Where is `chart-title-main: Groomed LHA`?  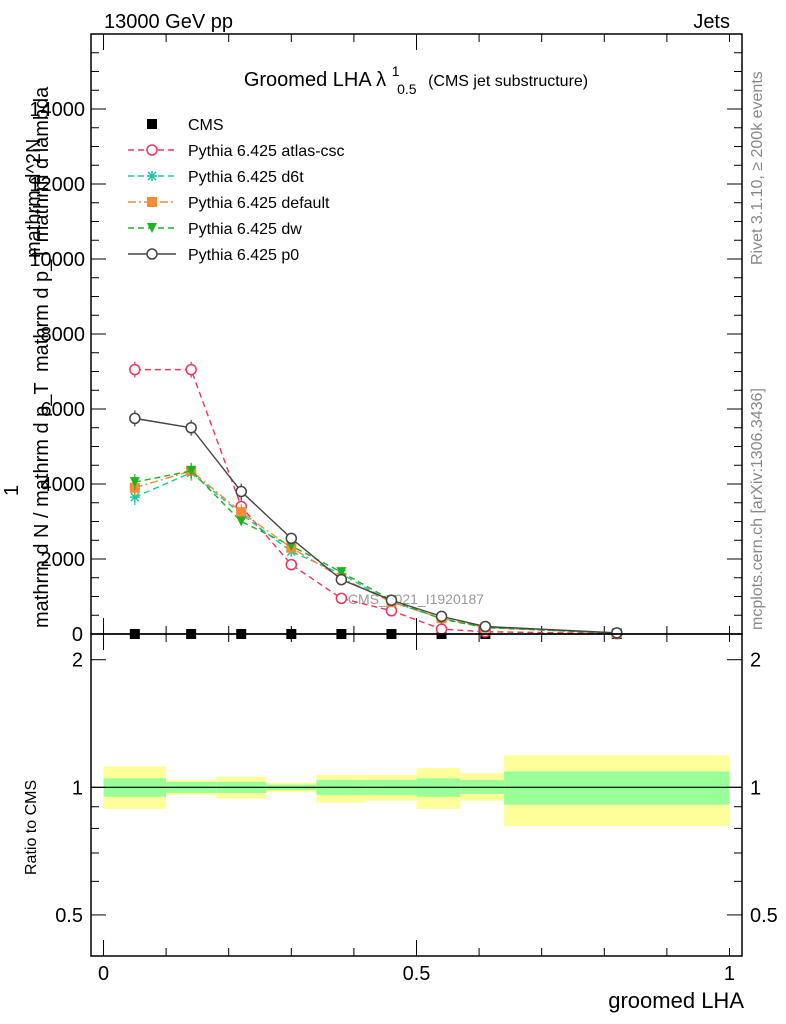 chart-title-main: Groomed LHA is located at coordinates (308, 80).